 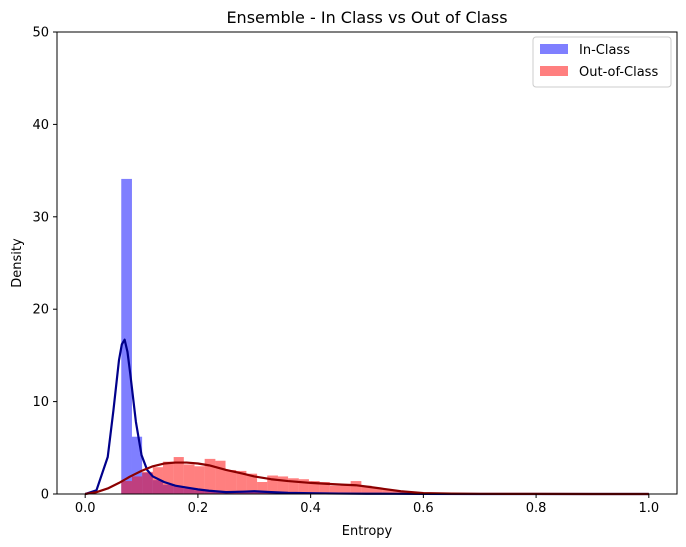 I want to click on x-tick-label: 0.2, so click(x=198, y=508).